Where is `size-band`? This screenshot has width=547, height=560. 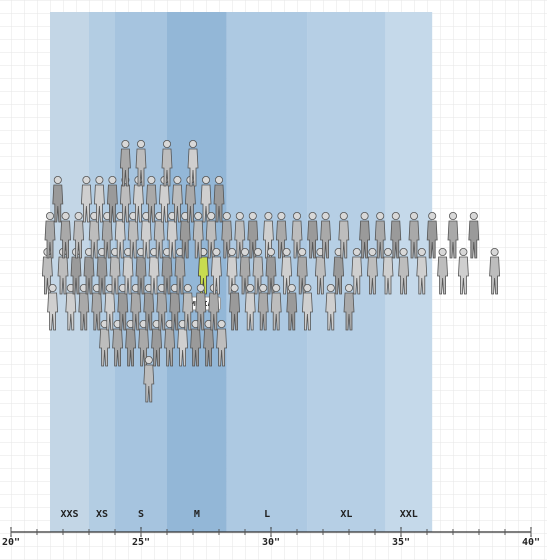
size-band is located at coordinates (69, 272).